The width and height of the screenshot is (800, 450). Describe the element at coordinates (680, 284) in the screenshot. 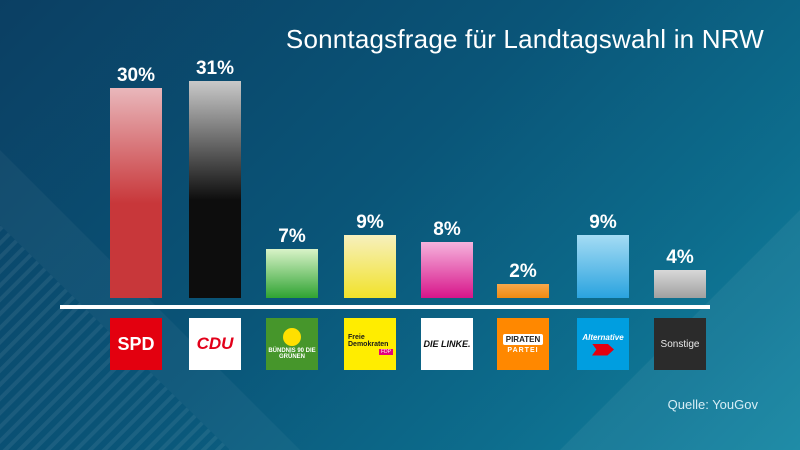

I see `bar-sonstige` at that location.